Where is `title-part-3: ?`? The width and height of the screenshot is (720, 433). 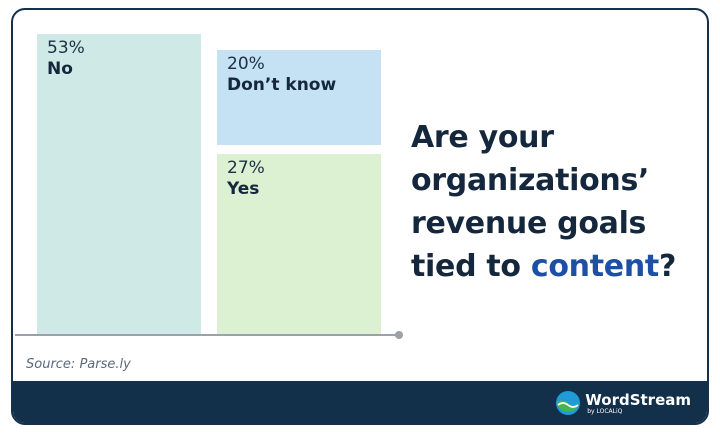 title-part-3: ? is located at coordinates (667, 266).